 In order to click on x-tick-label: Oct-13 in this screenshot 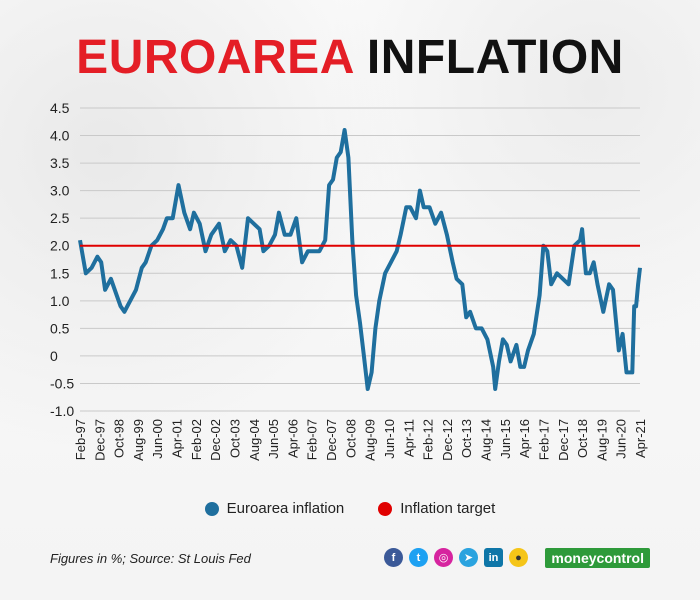, I will do `click(466, 438)`.